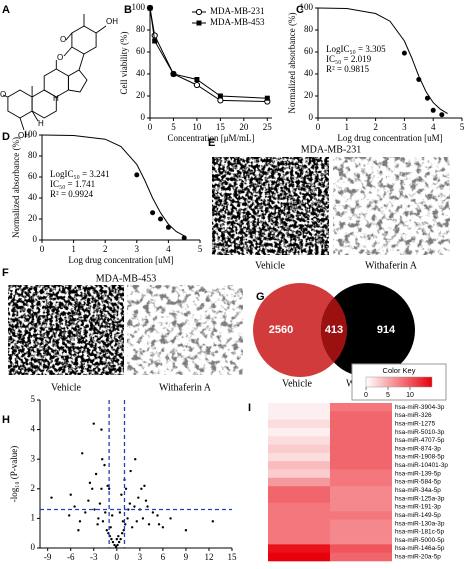 The height and width of the screenshot is (569, 474). Describe the element at coordinates (413, 415) in the screenshot. I see `row-label: hsa-miR-326` at that location.